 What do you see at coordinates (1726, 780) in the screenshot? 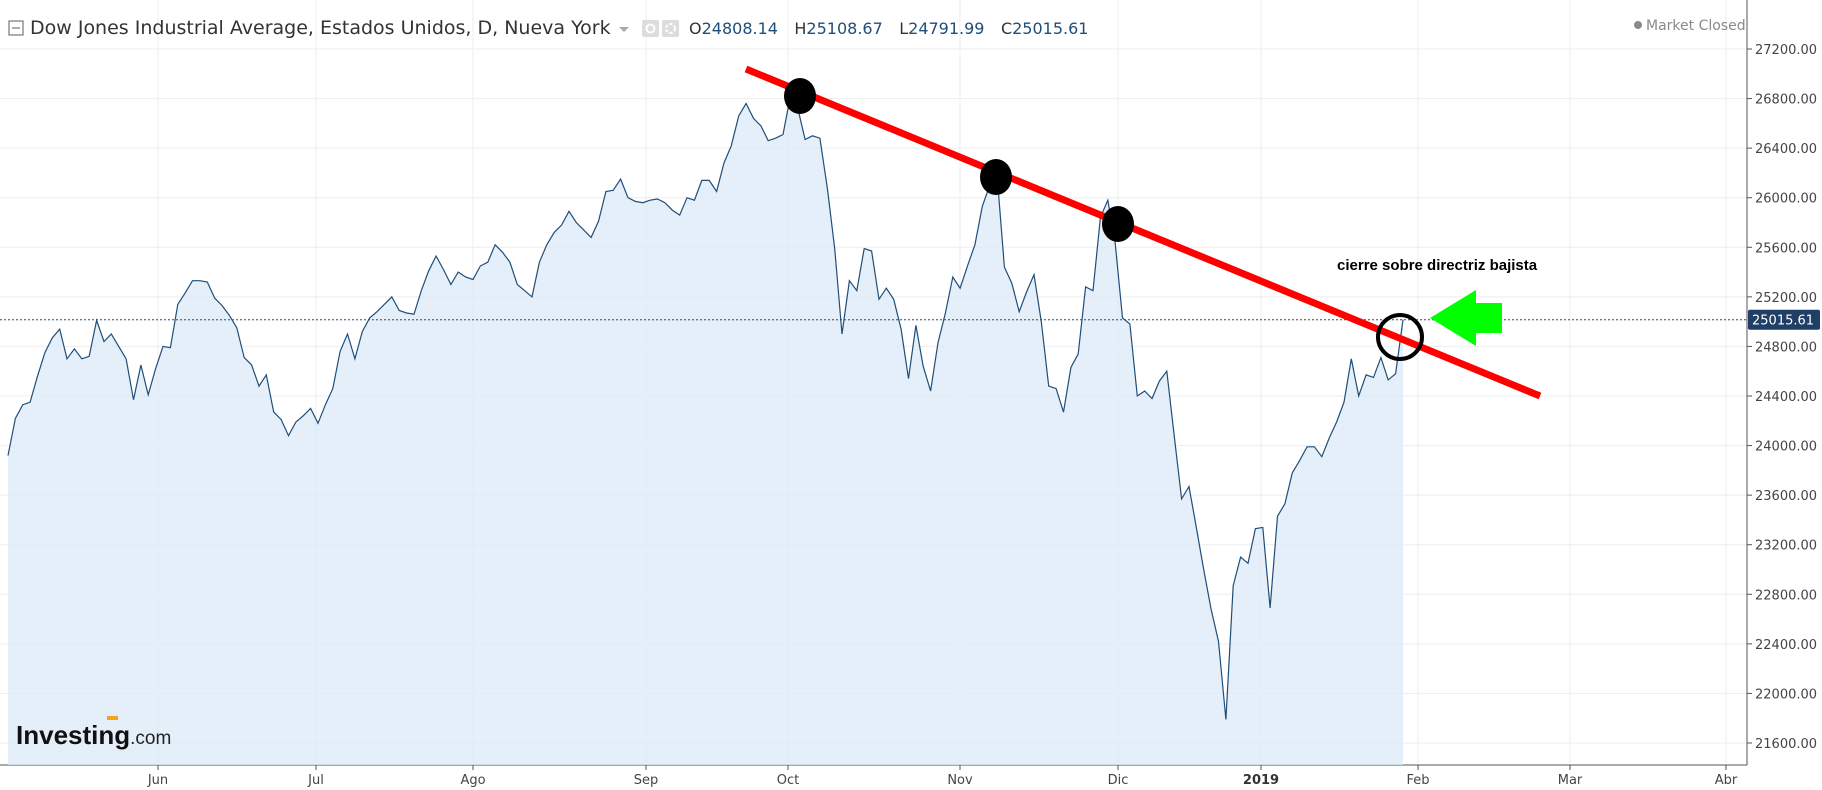
I see `x-tick-label: Abr` at bounding box center [1726, 780].